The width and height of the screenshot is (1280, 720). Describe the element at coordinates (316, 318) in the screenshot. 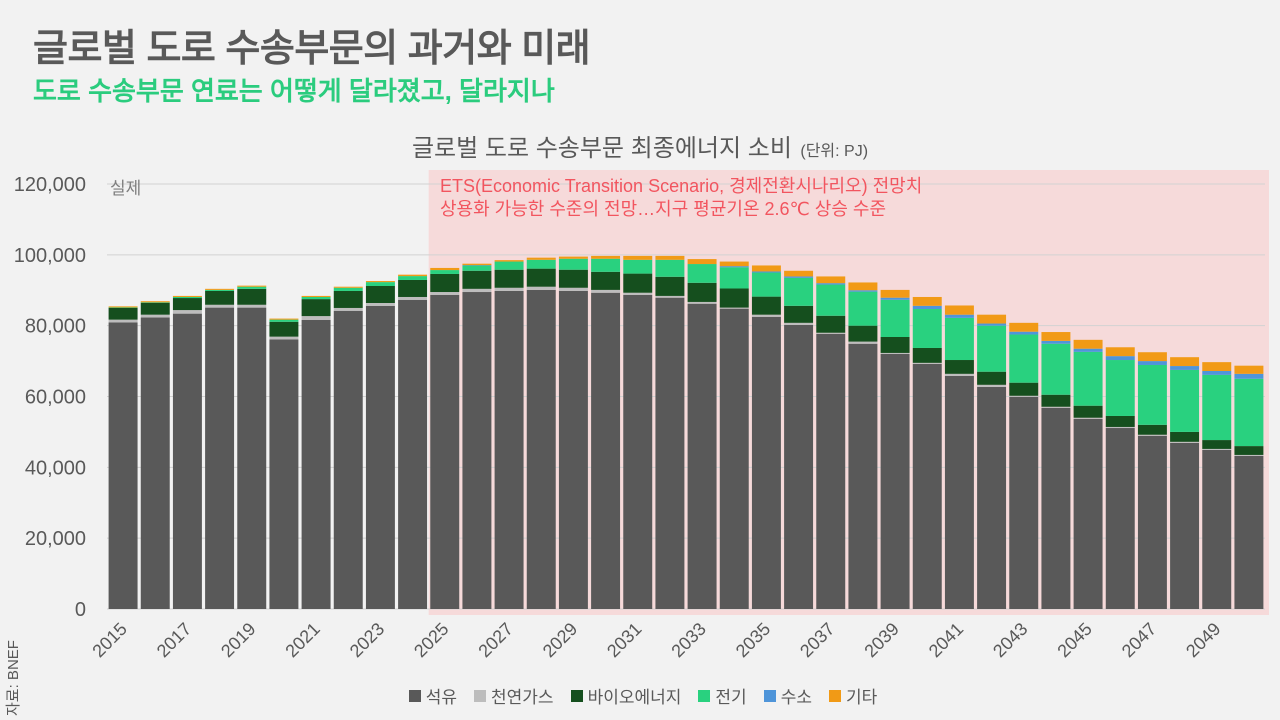

I see `bar-natural-gas-2021` at that location.